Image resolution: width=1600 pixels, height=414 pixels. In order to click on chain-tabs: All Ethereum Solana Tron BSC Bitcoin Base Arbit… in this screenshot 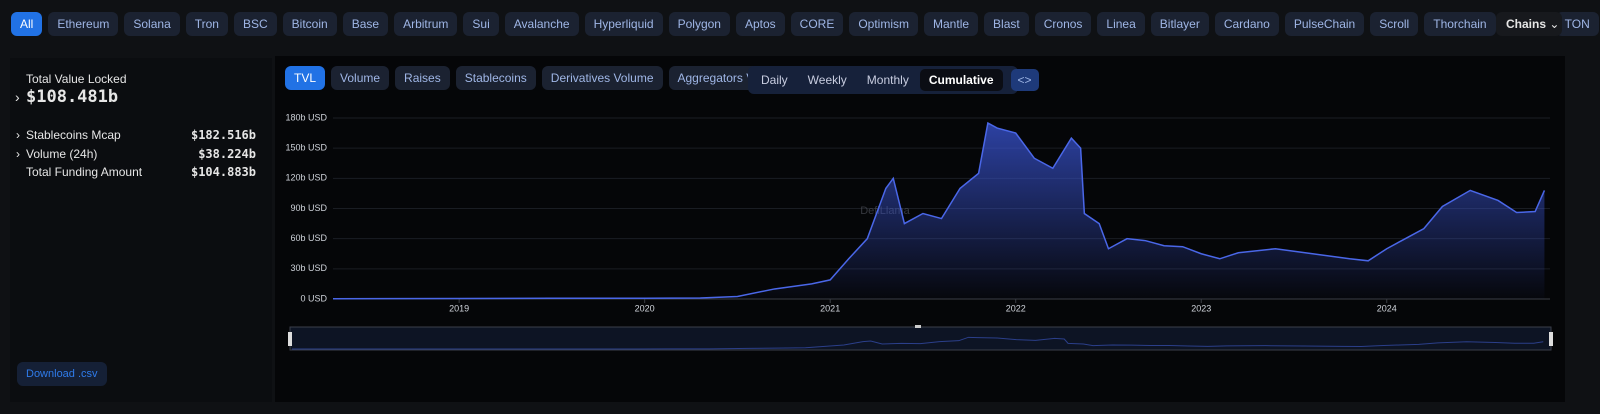, I will do `click(805, 24)`.